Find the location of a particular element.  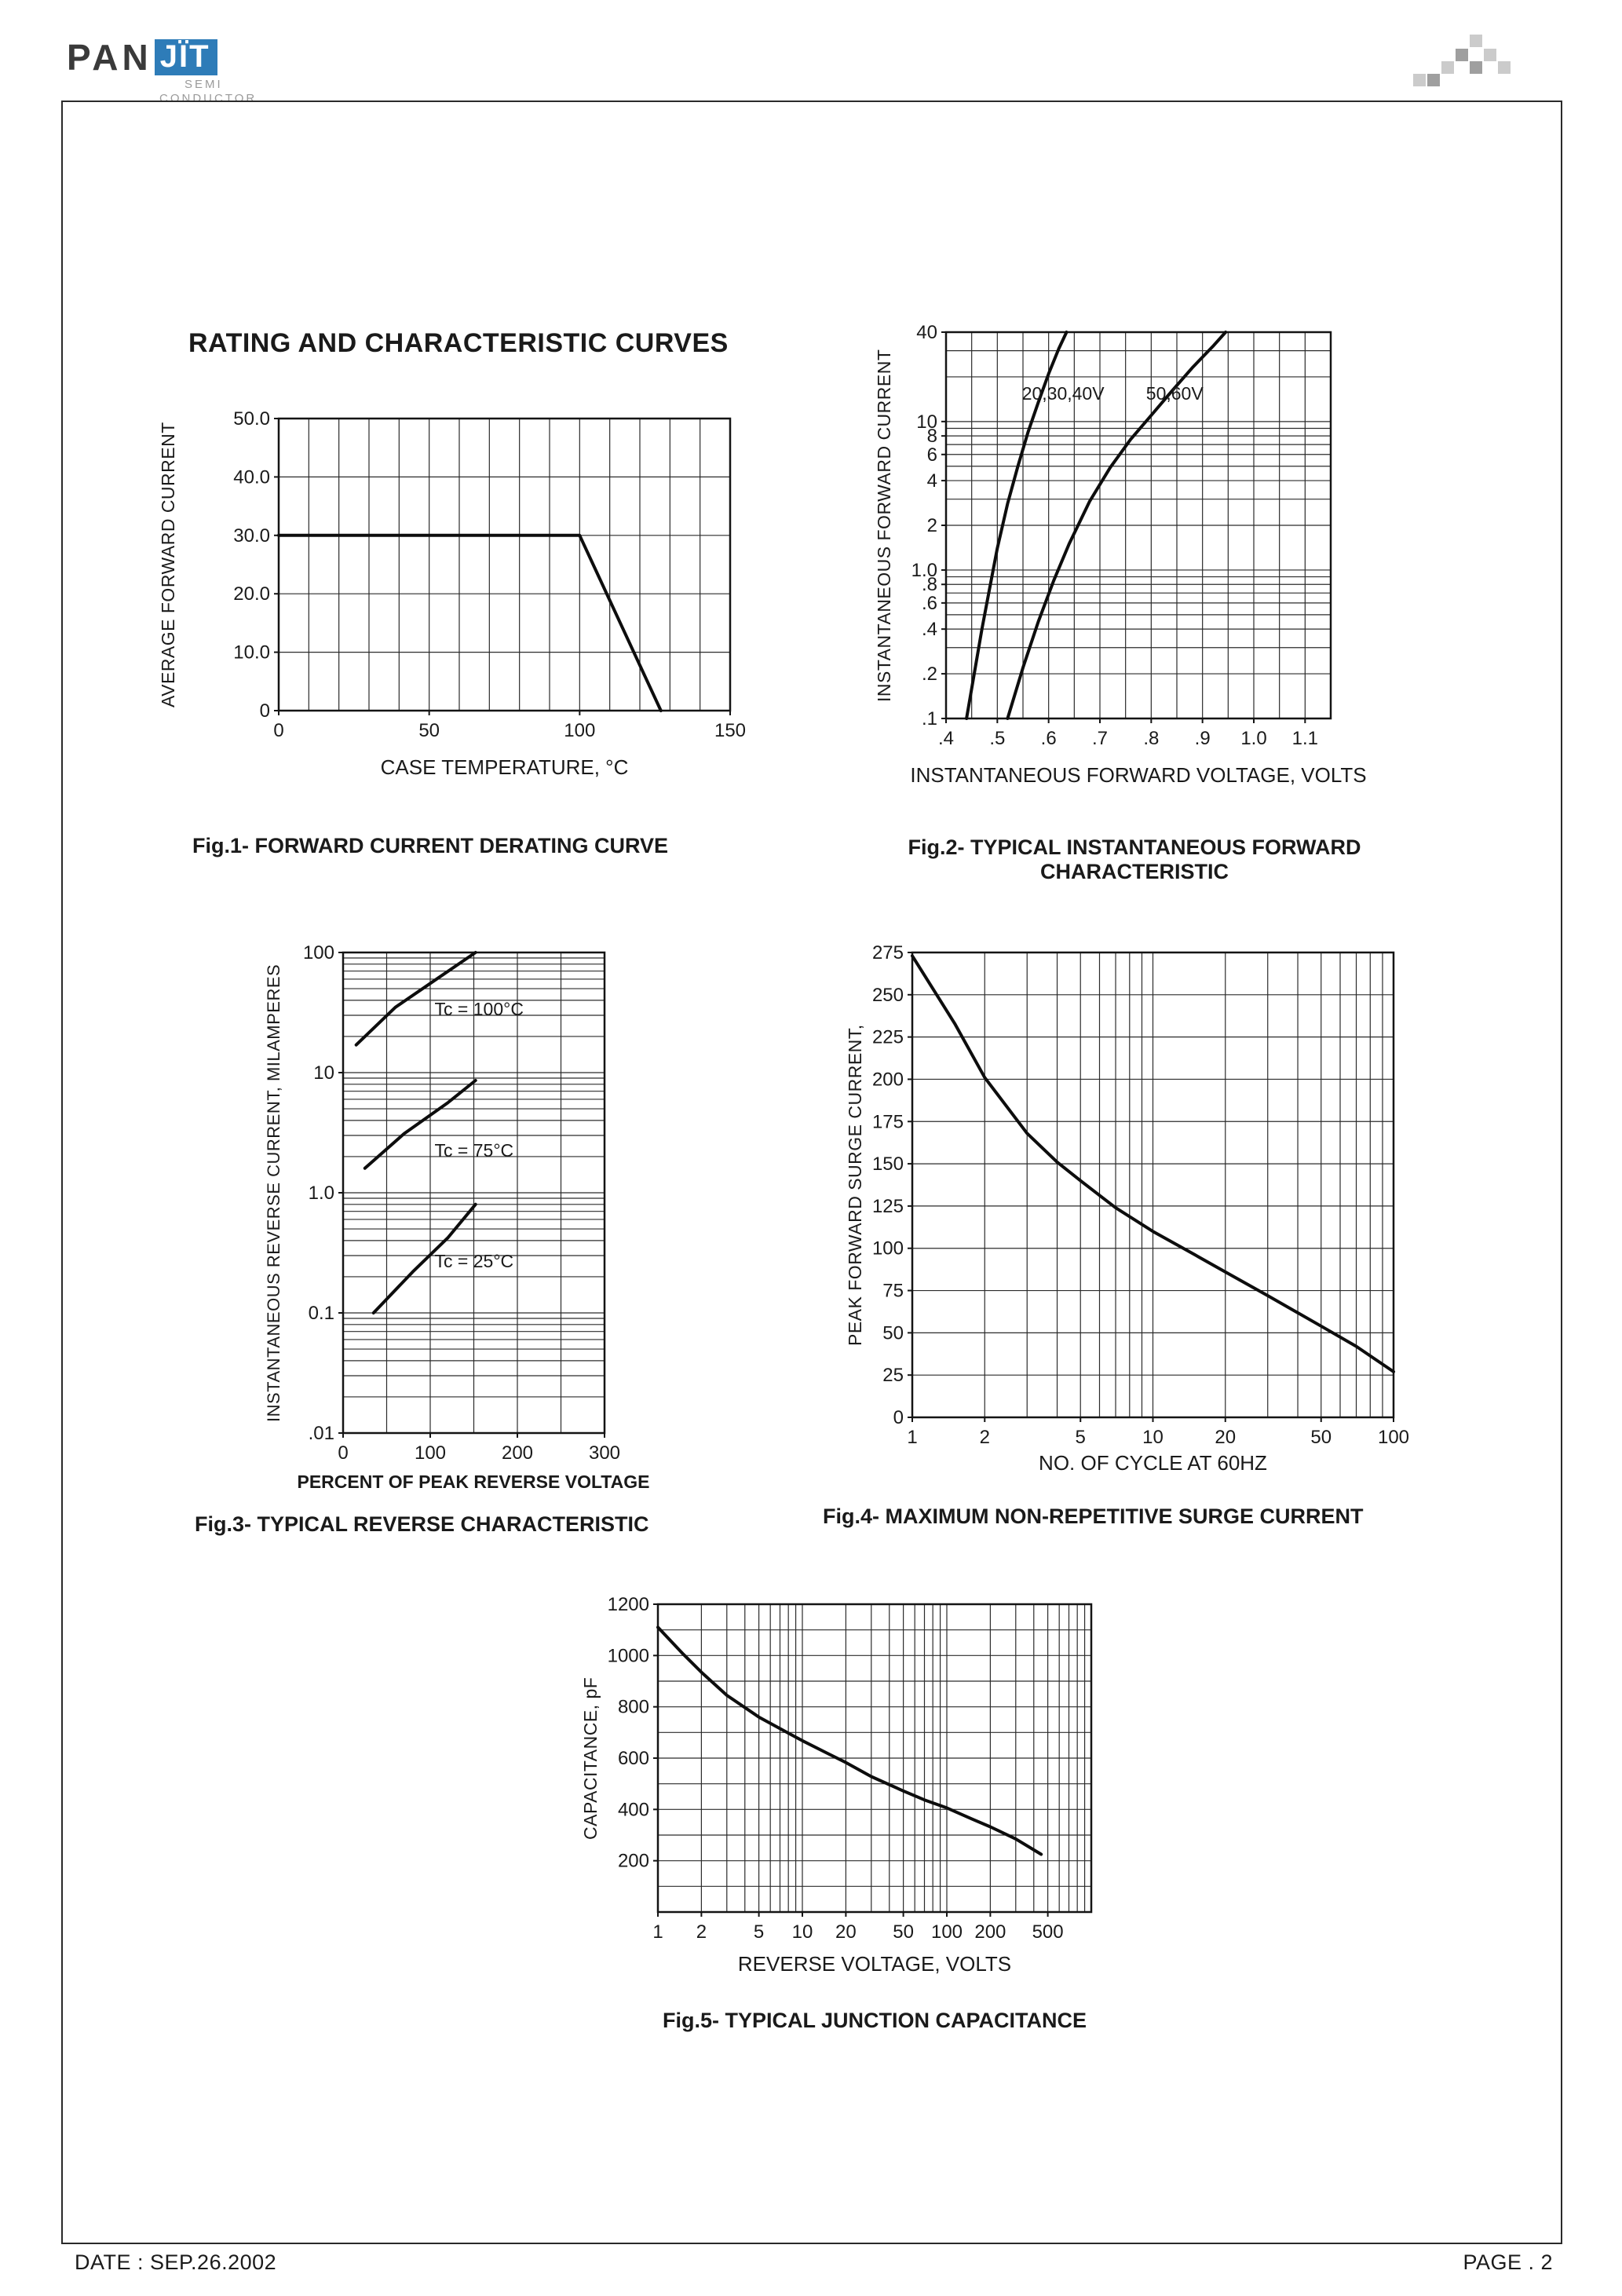

y-tick-label: 50.0 is located at coordinates (251, 419).